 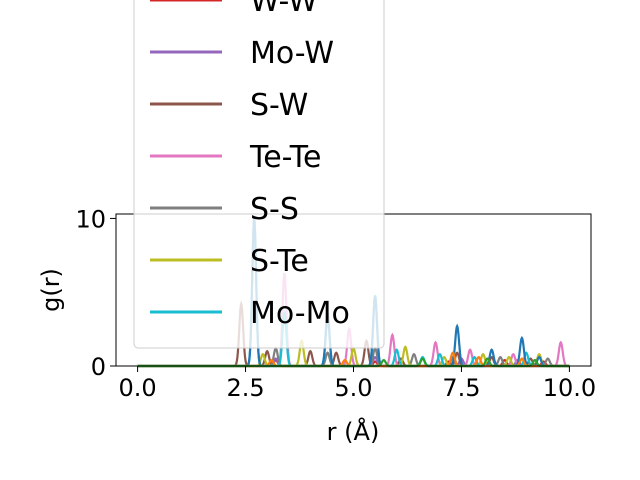 What do you see at coordinates (90, 219) in the screenshot?
I see `y-tick-label: 10` at bounding box center [90, 219].